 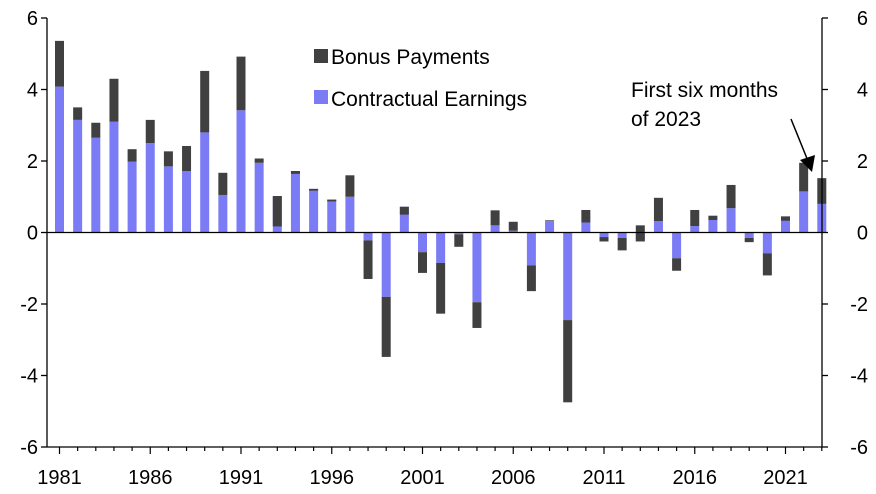 What do you see at coordinates (749, 240) in the screenshot?
I see `bar-bonus-2019` at bounding box center [749, 240].